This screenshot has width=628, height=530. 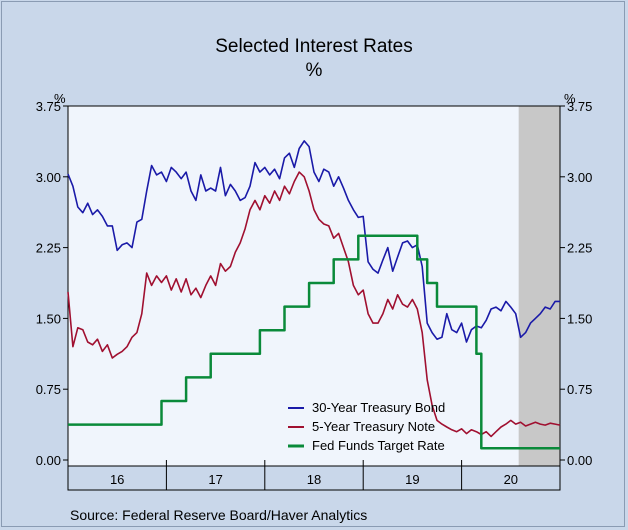 I want to click on x-tick-label: 20, so click(x=511, y=479).